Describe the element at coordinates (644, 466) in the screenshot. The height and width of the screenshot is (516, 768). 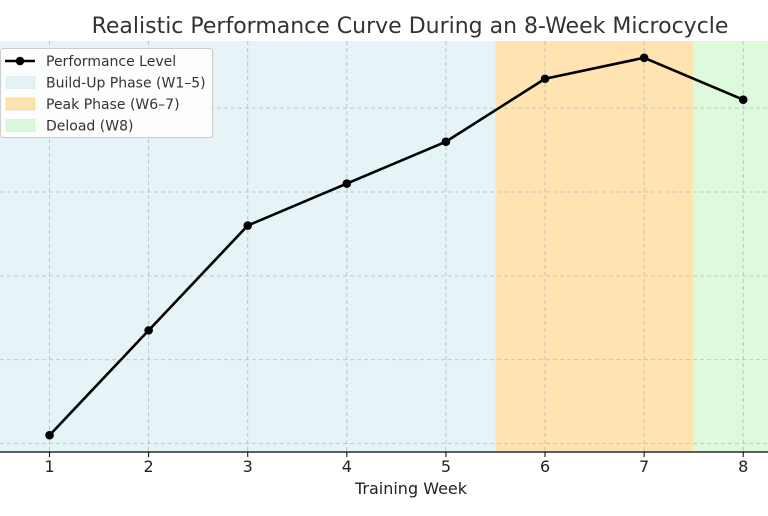
I see `x-tick-label: 7` at that location.